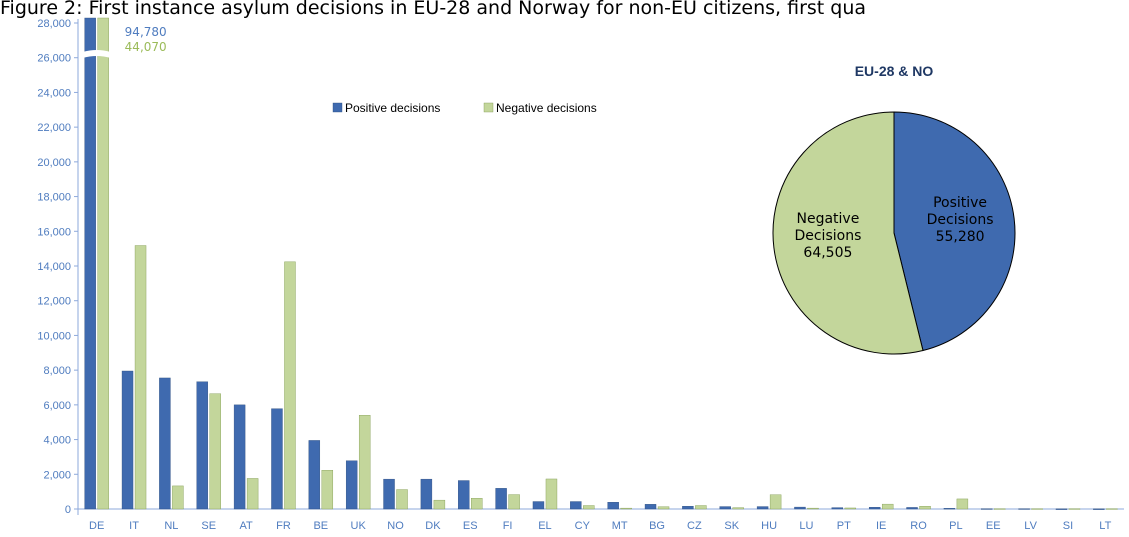  Describe the element at coordinates (171, 526) in the screenshot. I see `x-tick-label: NL` at that location.